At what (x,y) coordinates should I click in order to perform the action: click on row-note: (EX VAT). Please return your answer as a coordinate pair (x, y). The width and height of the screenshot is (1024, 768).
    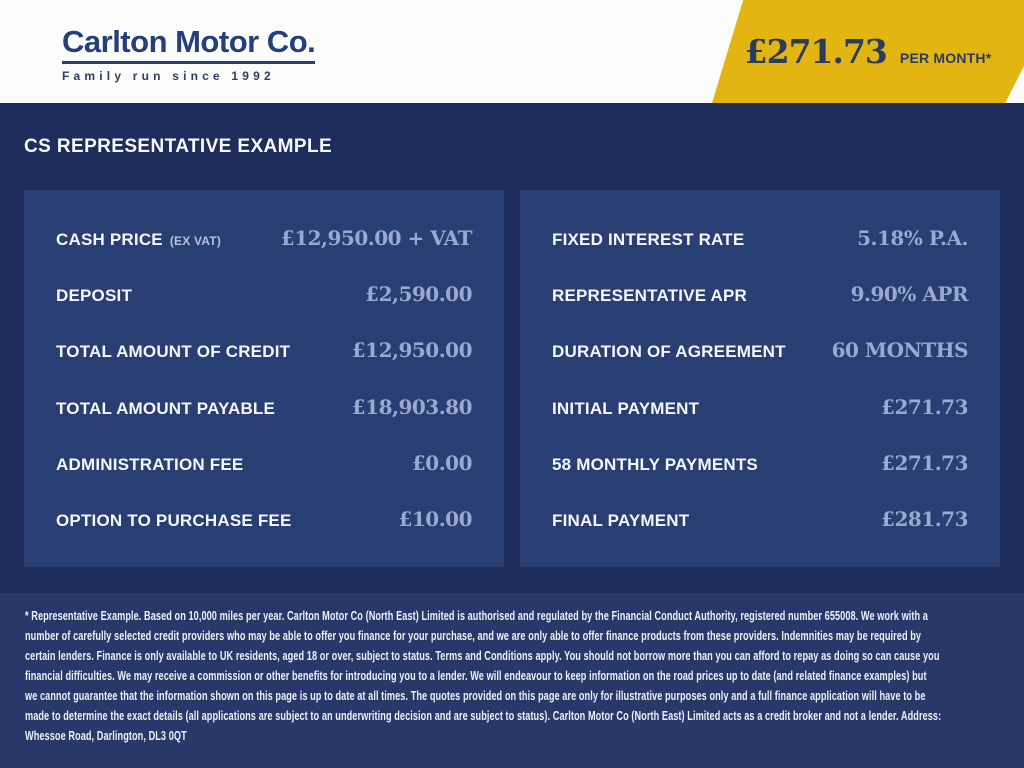
    Looking at the image, I should click on (195, 241).